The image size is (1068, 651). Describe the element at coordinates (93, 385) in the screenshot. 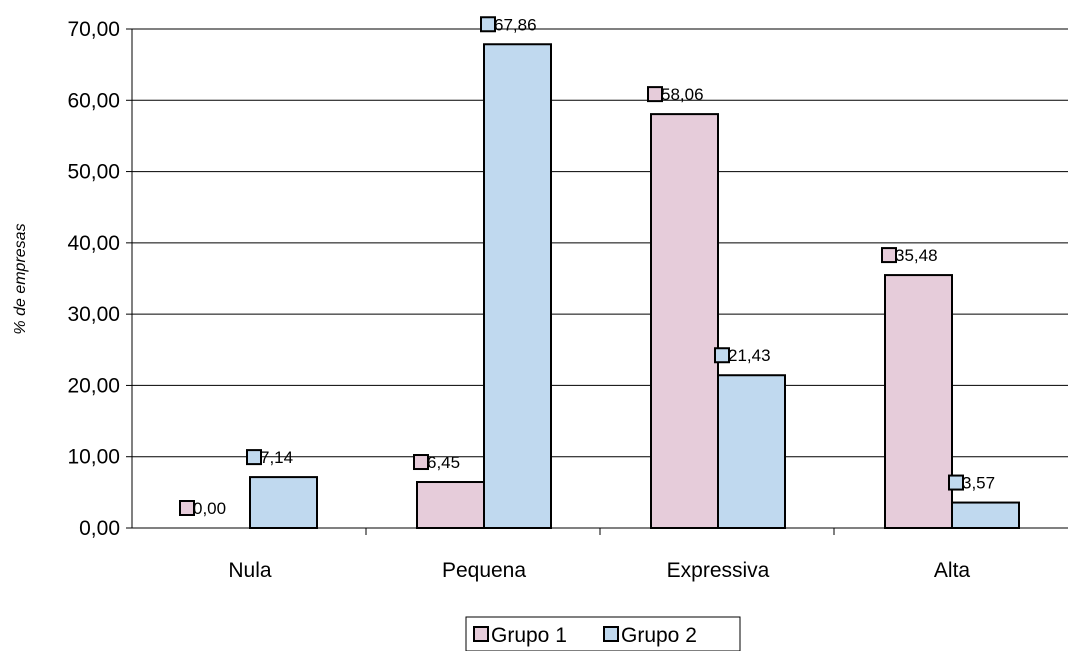

I see `y-tick-label: 20,00` at that location.